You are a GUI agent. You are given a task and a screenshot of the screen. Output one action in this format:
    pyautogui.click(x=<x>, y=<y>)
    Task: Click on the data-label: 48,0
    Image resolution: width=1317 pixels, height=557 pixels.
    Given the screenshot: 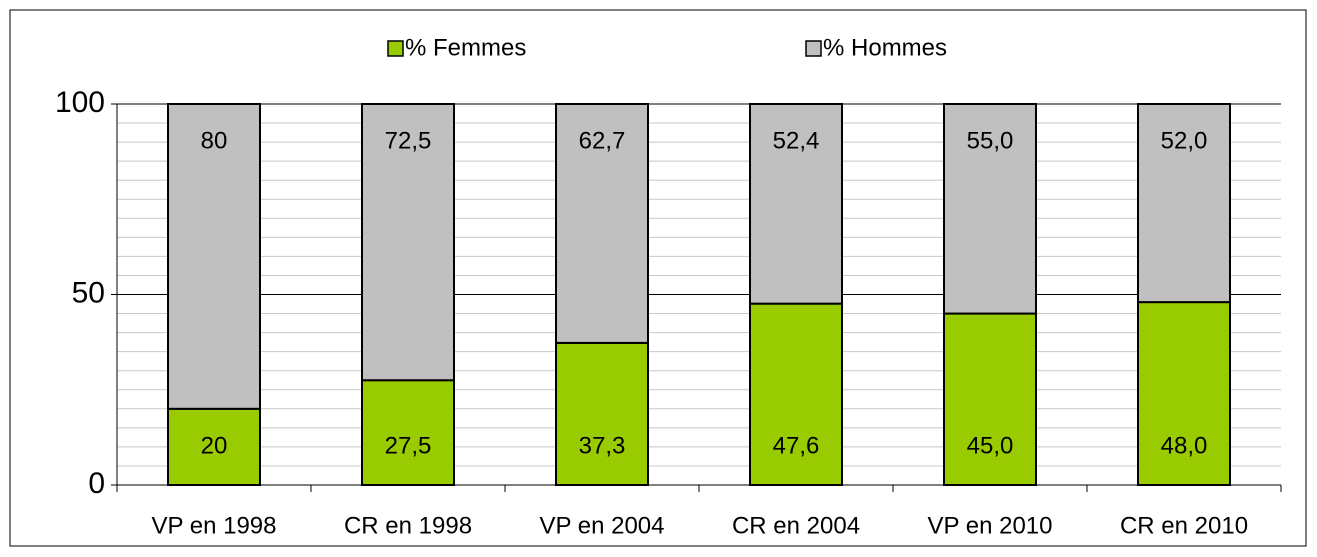 What is the action you would take?
    pyautogui.click(x=1184, y=445)
    